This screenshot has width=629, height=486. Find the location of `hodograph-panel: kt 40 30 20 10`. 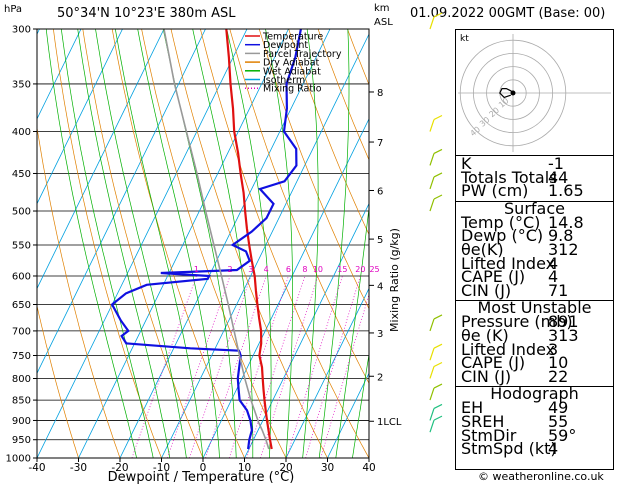

hodograph-panel: kt 40 30 20 10 is located at coordinates (534, 93).